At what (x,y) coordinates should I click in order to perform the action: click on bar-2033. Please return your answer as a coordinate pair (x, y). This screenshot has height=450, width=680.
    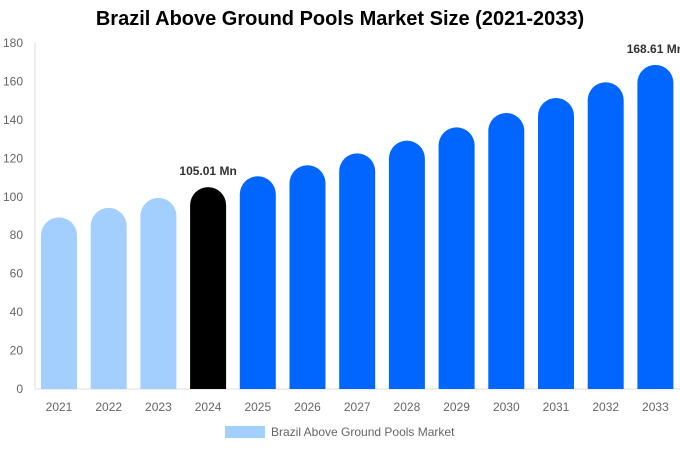
    Looking at the image, I should click on (655, 227).